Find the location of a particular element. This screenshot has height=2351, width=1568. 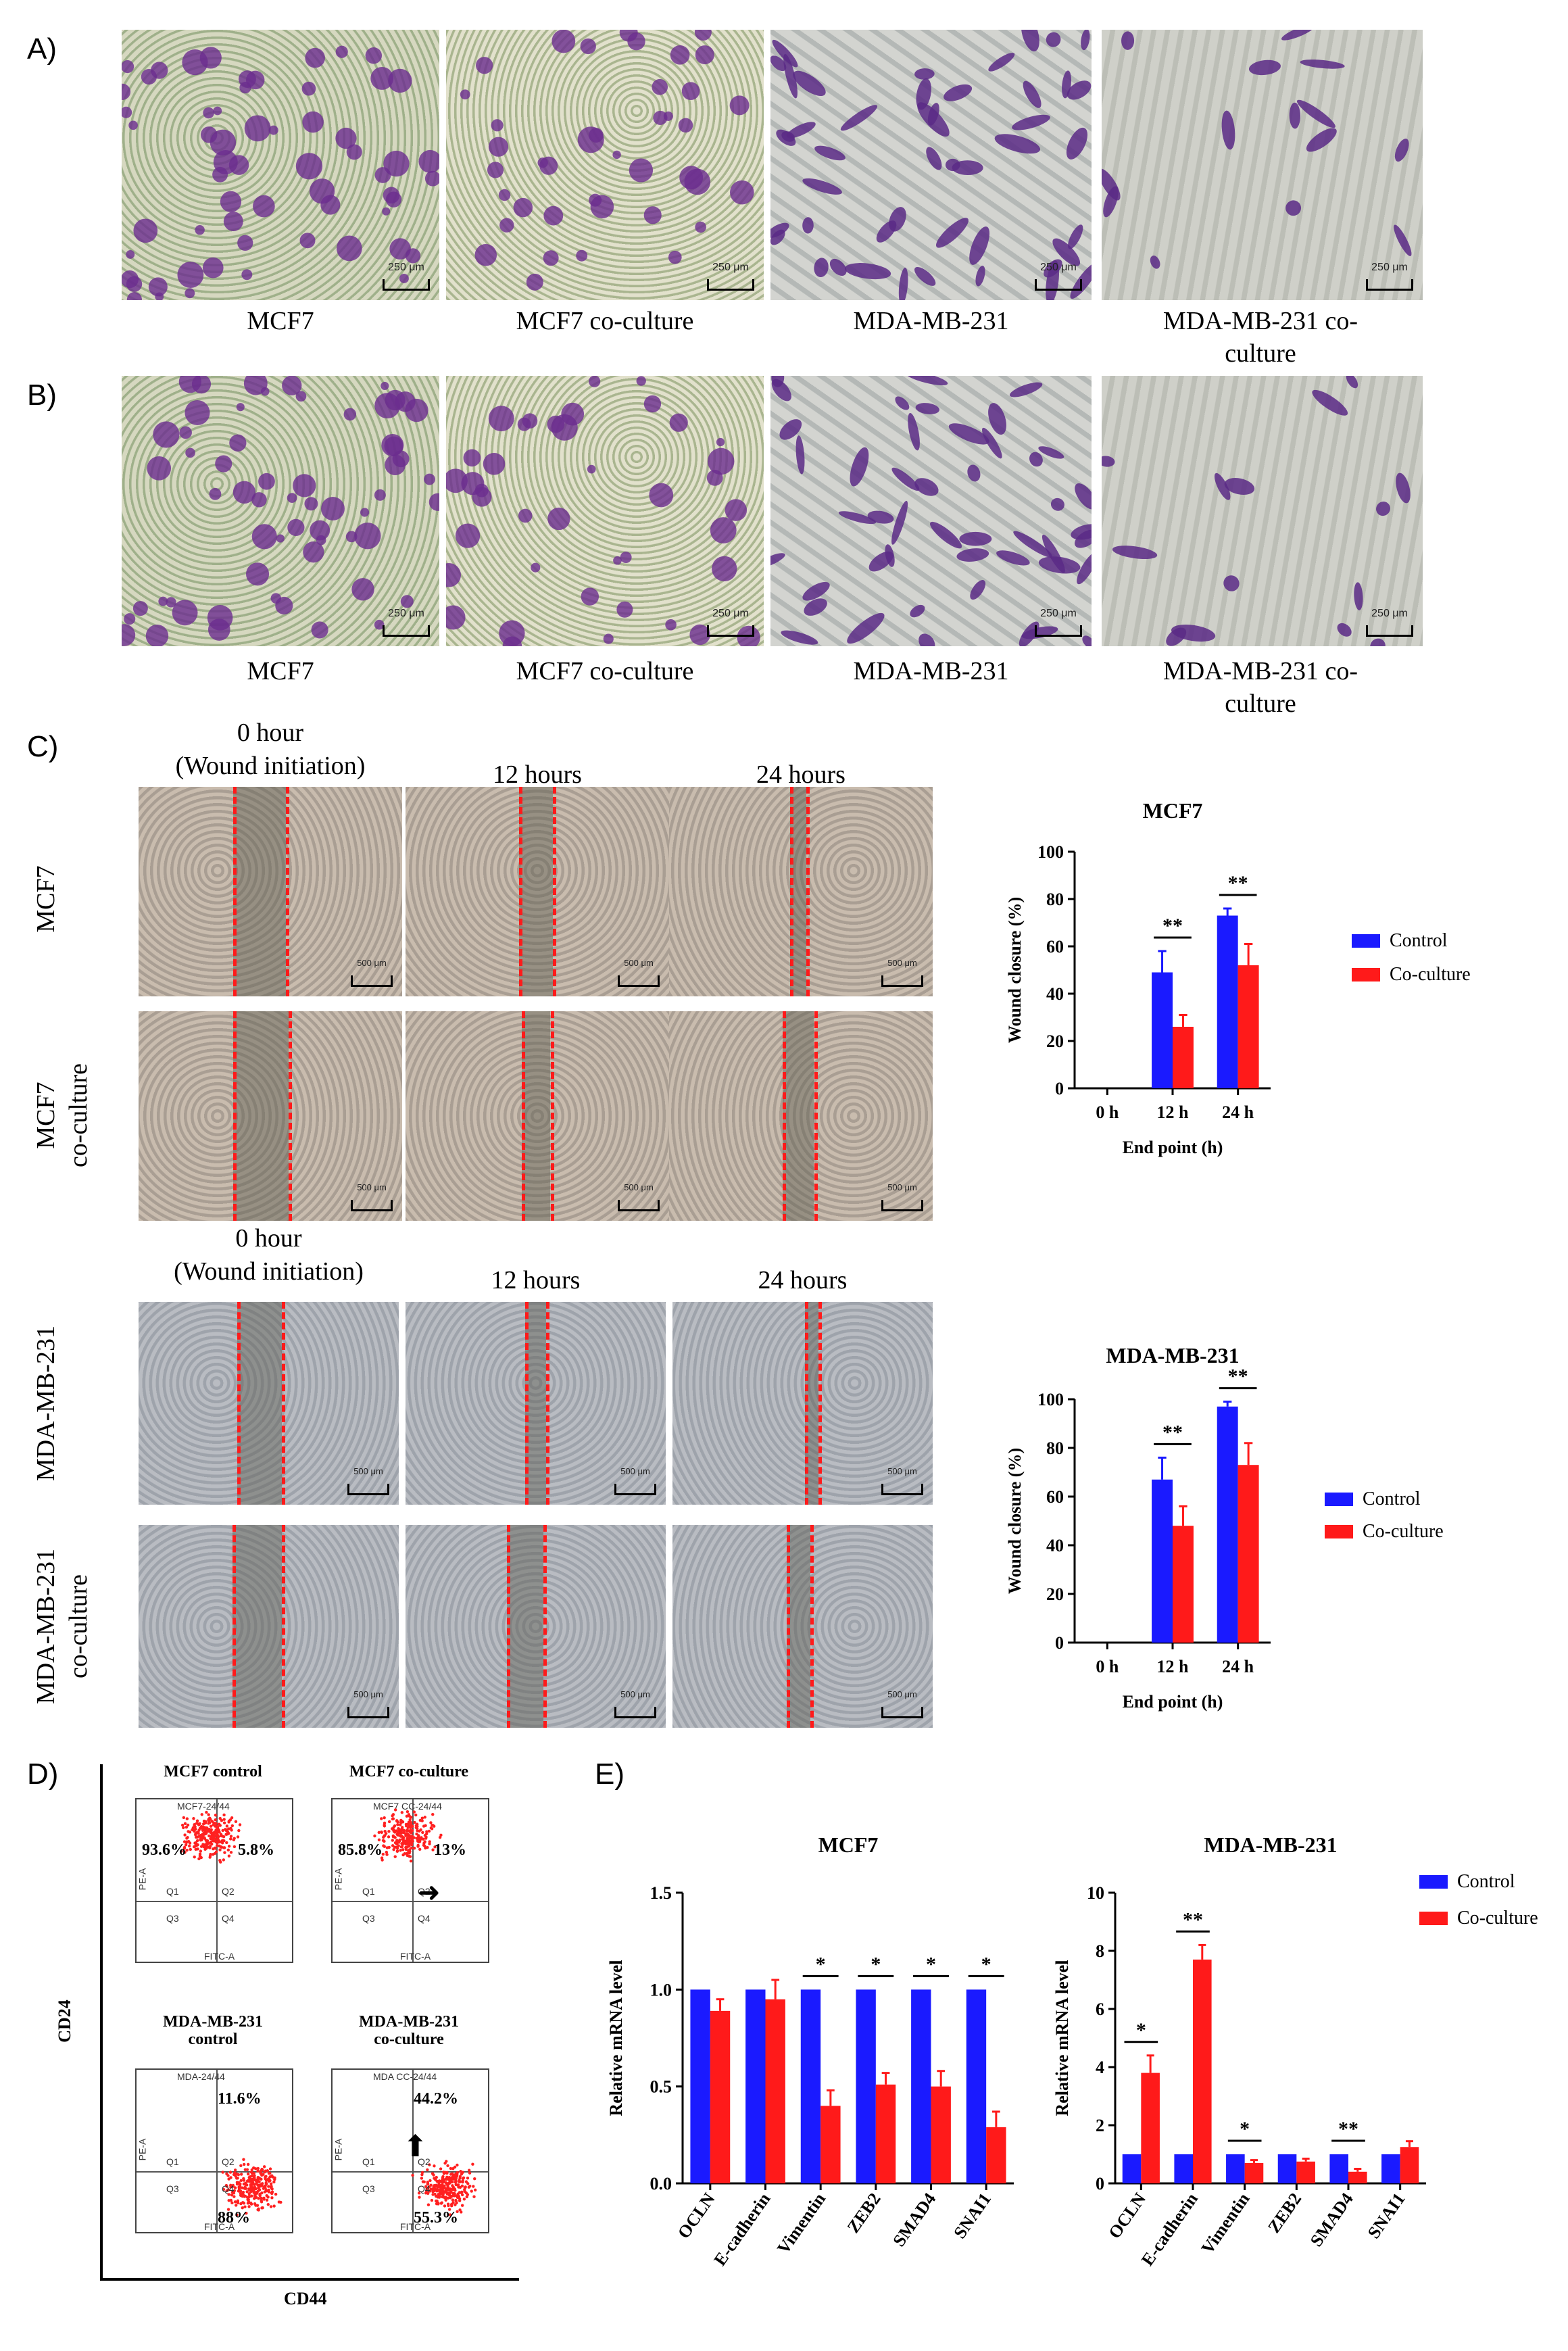

flow-y-axis-name: PE-A is located at coordinates (338, 2149).